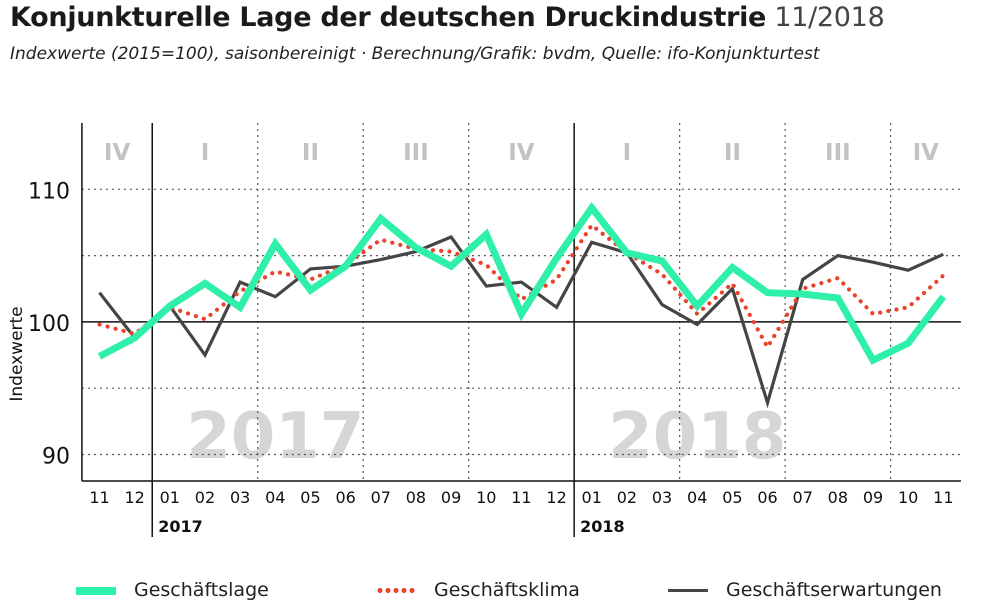 The height and width of the screenshot is (607, 1000). What do you see at coordinates (180, 526) in the screenshot?
I see `year-label-2017: 2017` at bounding box center [180, 526].